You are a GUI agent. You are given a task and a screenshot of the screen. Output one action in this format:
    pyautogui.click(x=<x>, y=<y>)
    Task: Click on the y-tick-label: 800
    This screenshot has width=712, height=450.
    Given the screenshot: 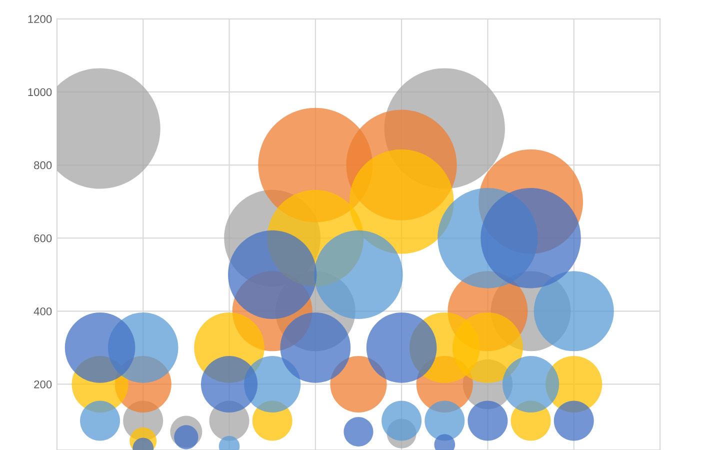 What is the action you would take?
    pyautogui.click(x=43, y=165)
    